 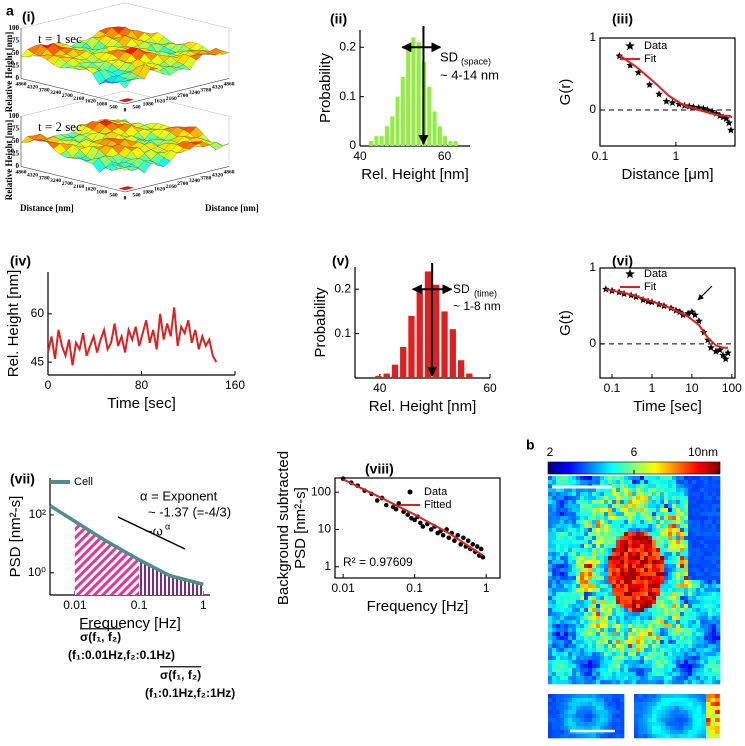 What do you see at coordinates (60, 38) in the screenshot?
I see `subplot-title: t = 1 sec` at bounding box center [60, 38].